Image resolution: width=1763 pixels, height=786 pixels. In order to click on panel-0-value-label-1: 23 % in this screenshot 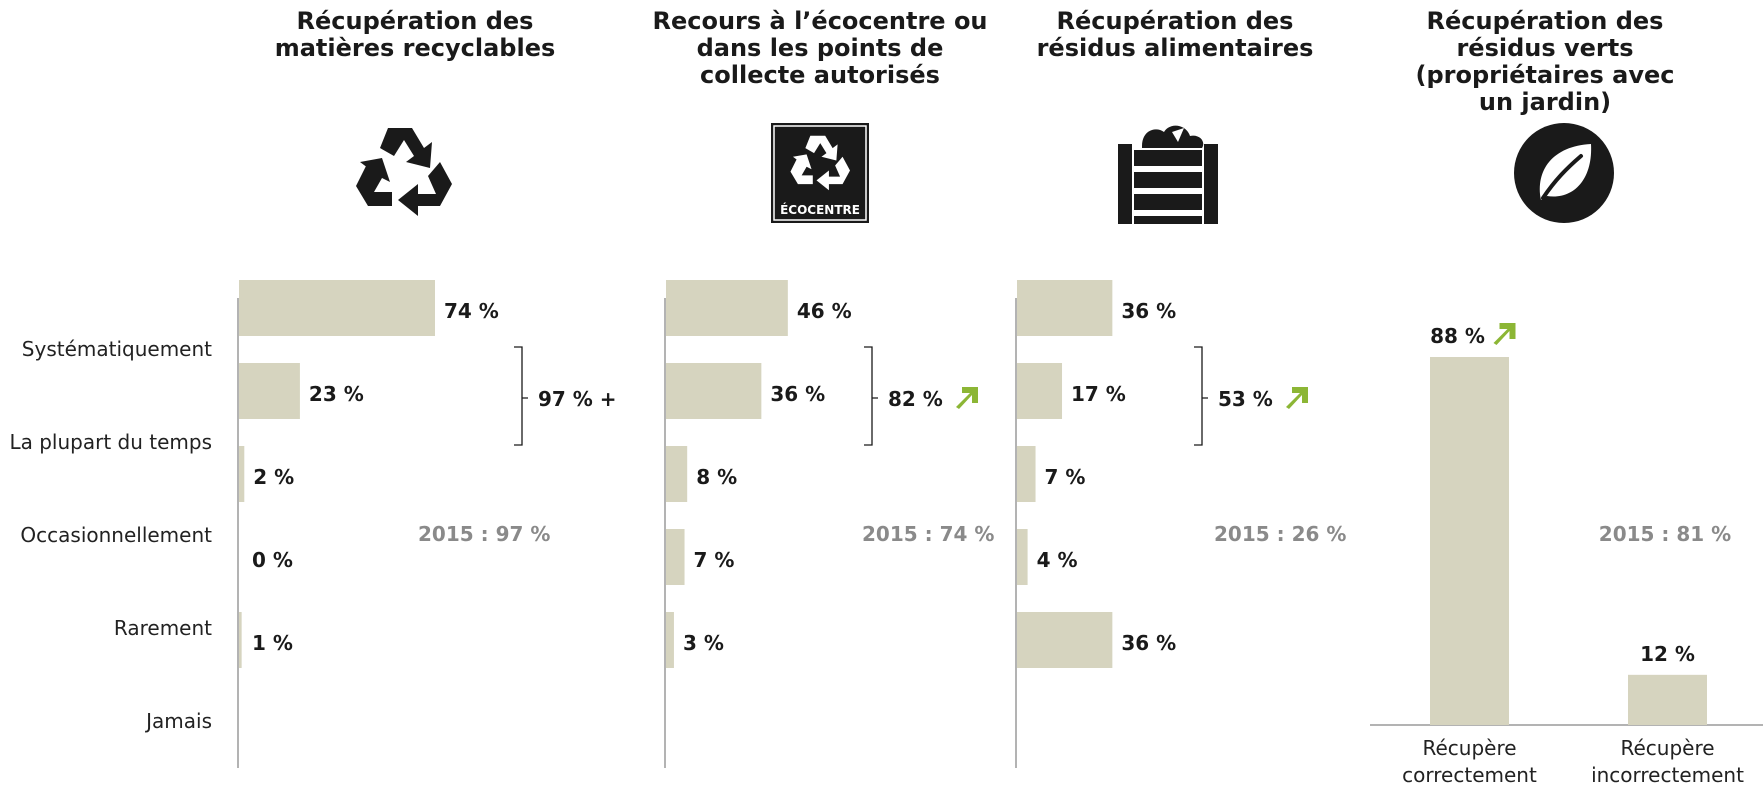, I will do `click(336, 394)`.